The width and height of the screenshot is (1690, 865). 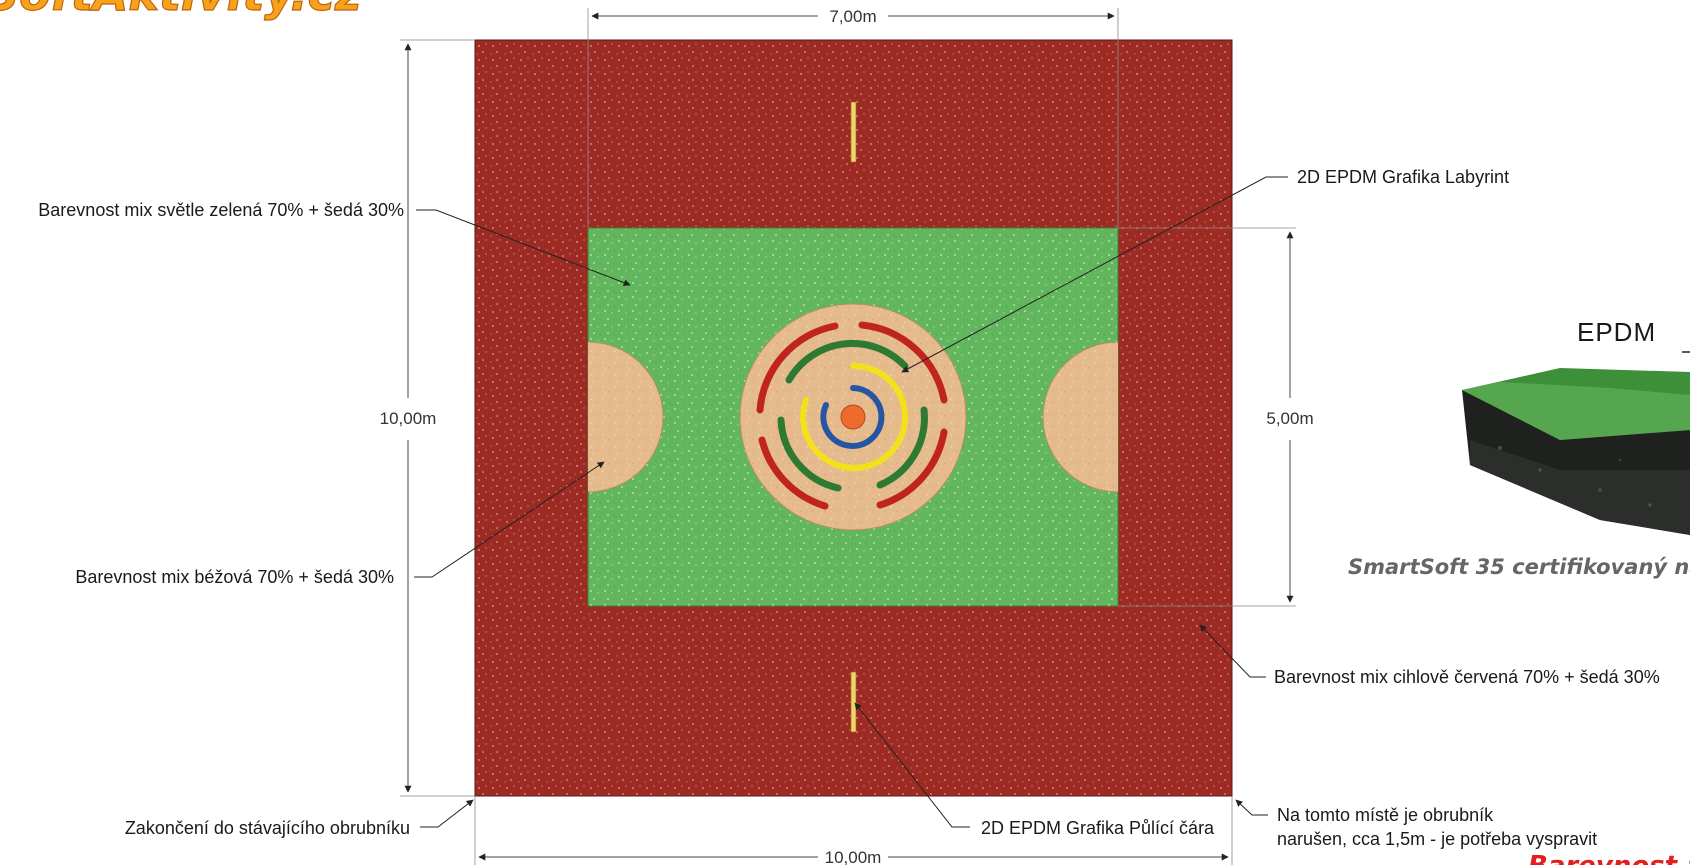 What do you see at coordinates (181, 10) in the screenshot?
I see `brand-title-fragment: SoftAktivity.cz` at bounding box center [181, 10].